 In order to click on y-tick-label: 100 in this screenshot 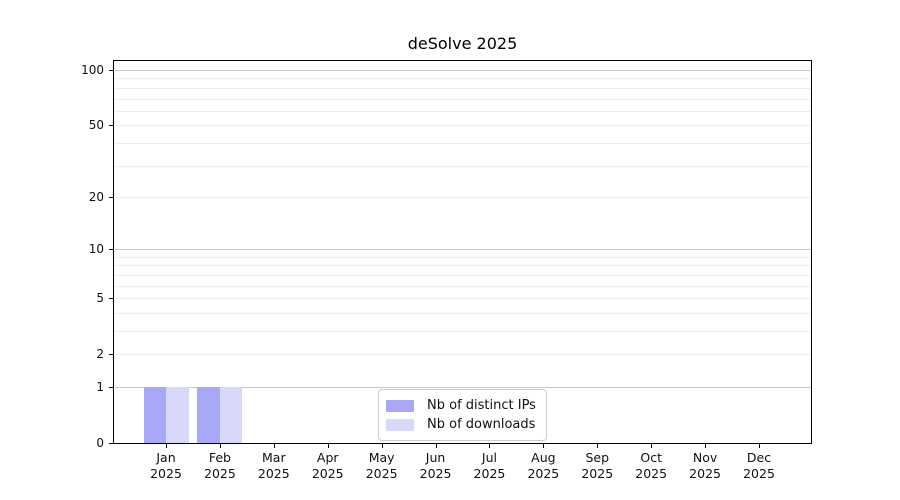, I will do `click(92, 70)`.